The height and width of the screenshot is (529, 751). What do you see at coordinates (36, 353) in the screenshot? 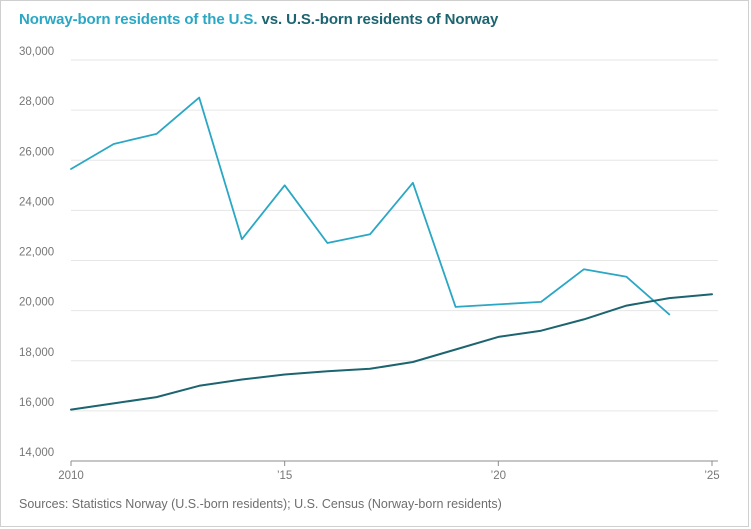
I see `y-tick-label-18000: 18,000` at bounding box center [36, 353].